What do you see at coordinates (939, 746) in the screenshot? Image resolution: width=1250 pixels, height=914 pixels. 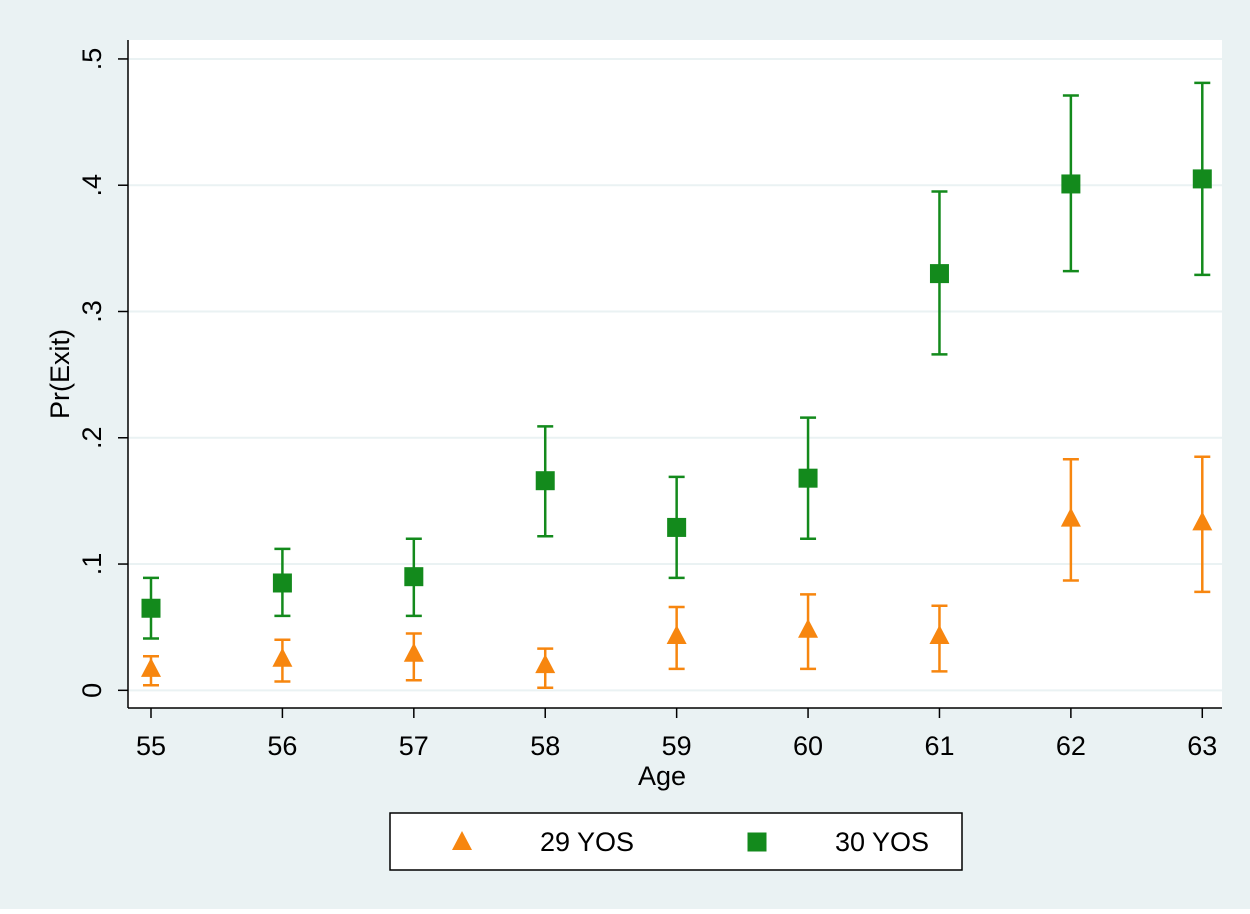 I see `x-tick-label: 61` at bounding box center [939, 746].